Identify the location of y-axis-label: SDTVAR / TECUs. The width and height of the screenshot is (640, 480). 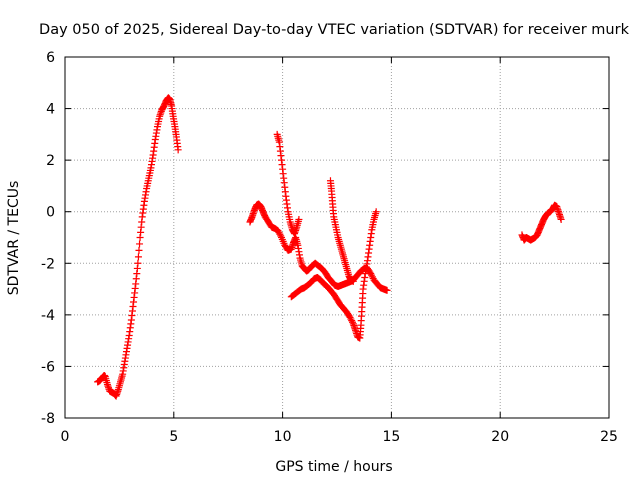
(14, 238).